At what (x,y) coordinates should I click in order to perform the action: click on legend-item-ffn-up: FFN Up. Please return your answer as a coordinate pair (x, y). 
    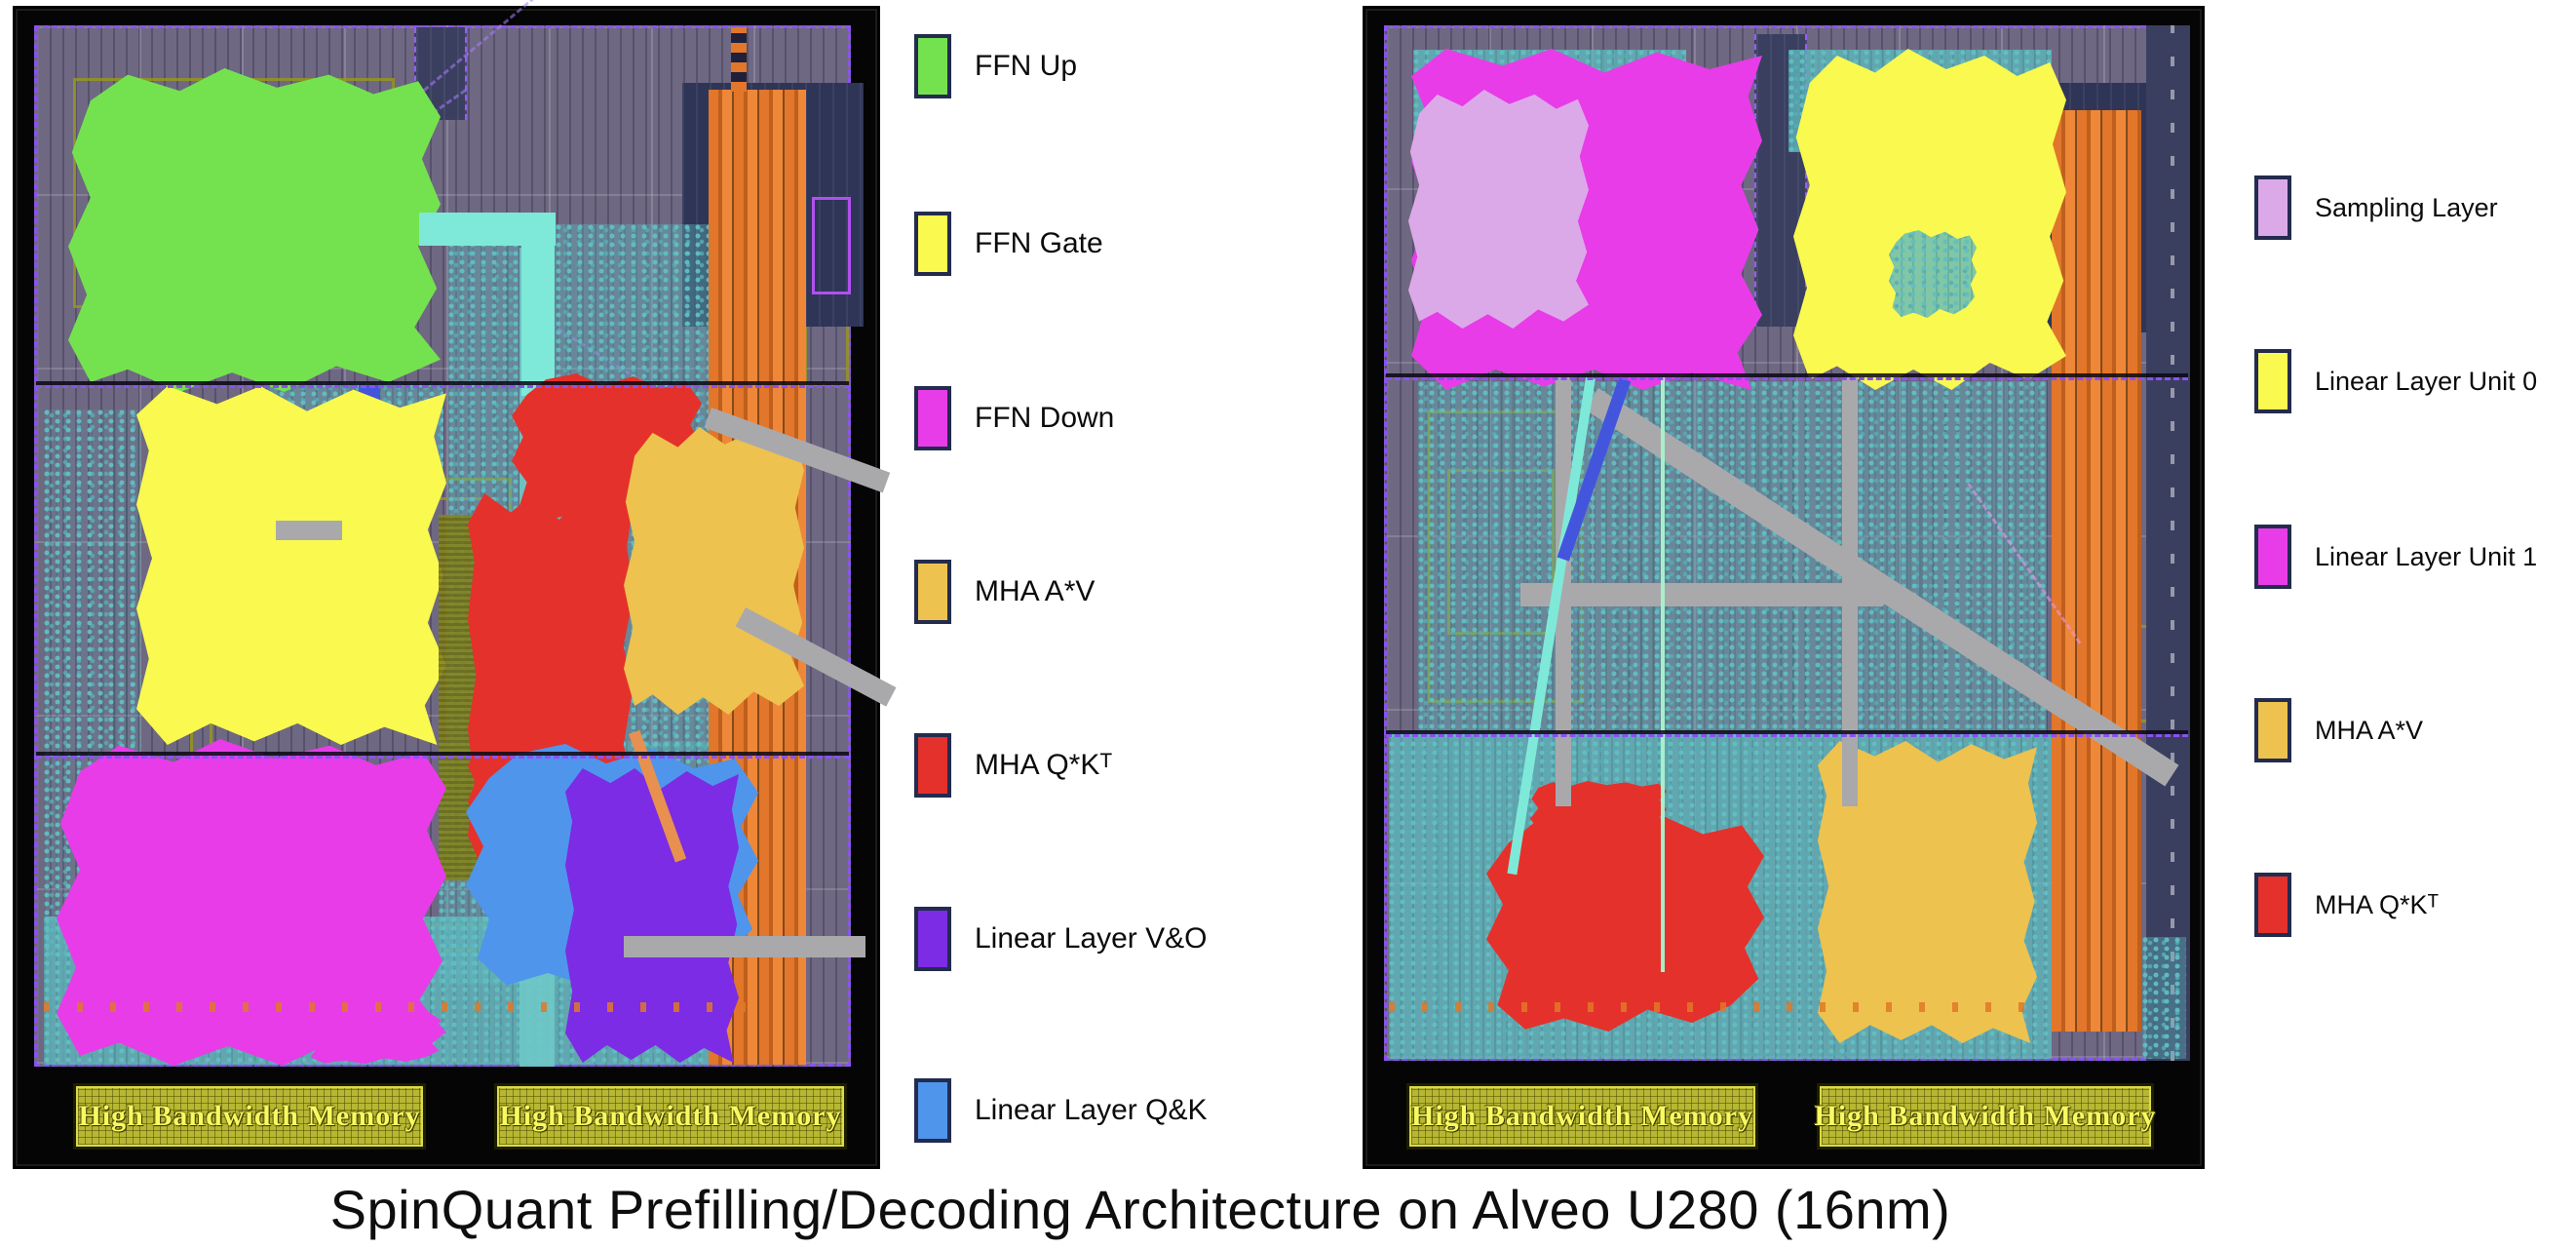
    Looking at the image, I should click on (995, 66).